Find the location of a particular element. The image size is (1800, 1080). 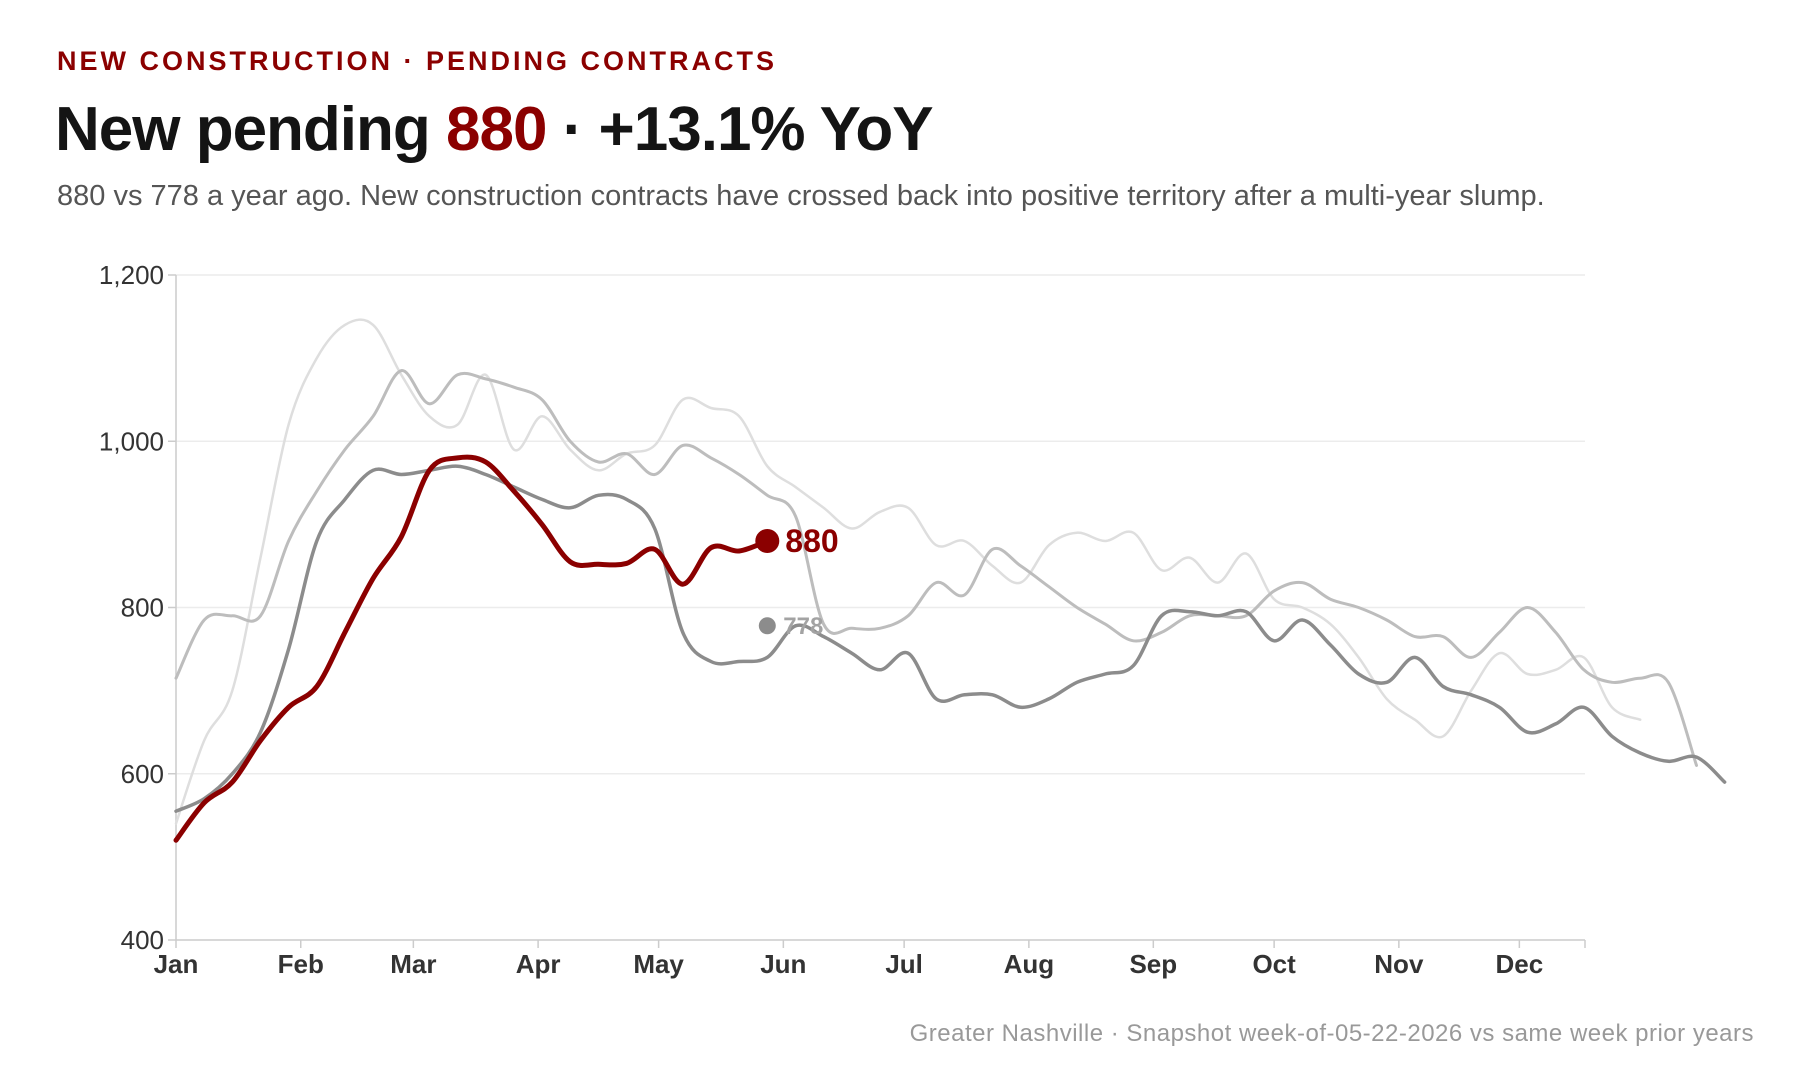

eyebrow: NEW CONSTRUCTION · PENDING CONTRACTS is located at coordinates (417, 61).